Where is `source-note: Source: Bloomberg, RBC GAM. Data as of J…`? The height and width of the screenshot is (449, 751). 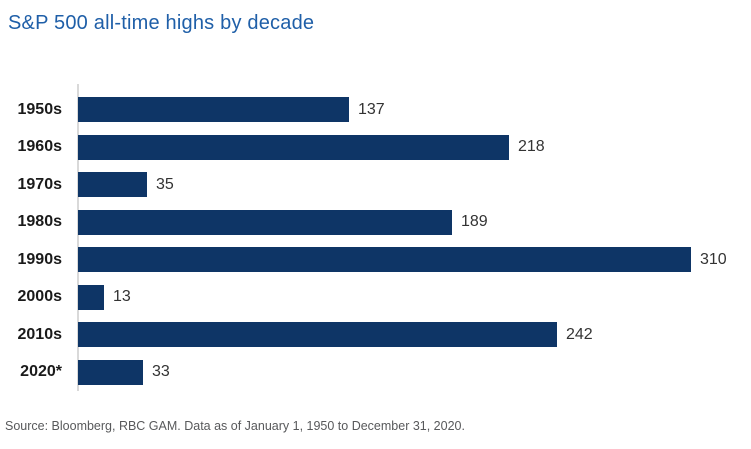
source-note: Source: Bloomberg, RBC GAM. Data as of J… is located at coordinates (235, 426).